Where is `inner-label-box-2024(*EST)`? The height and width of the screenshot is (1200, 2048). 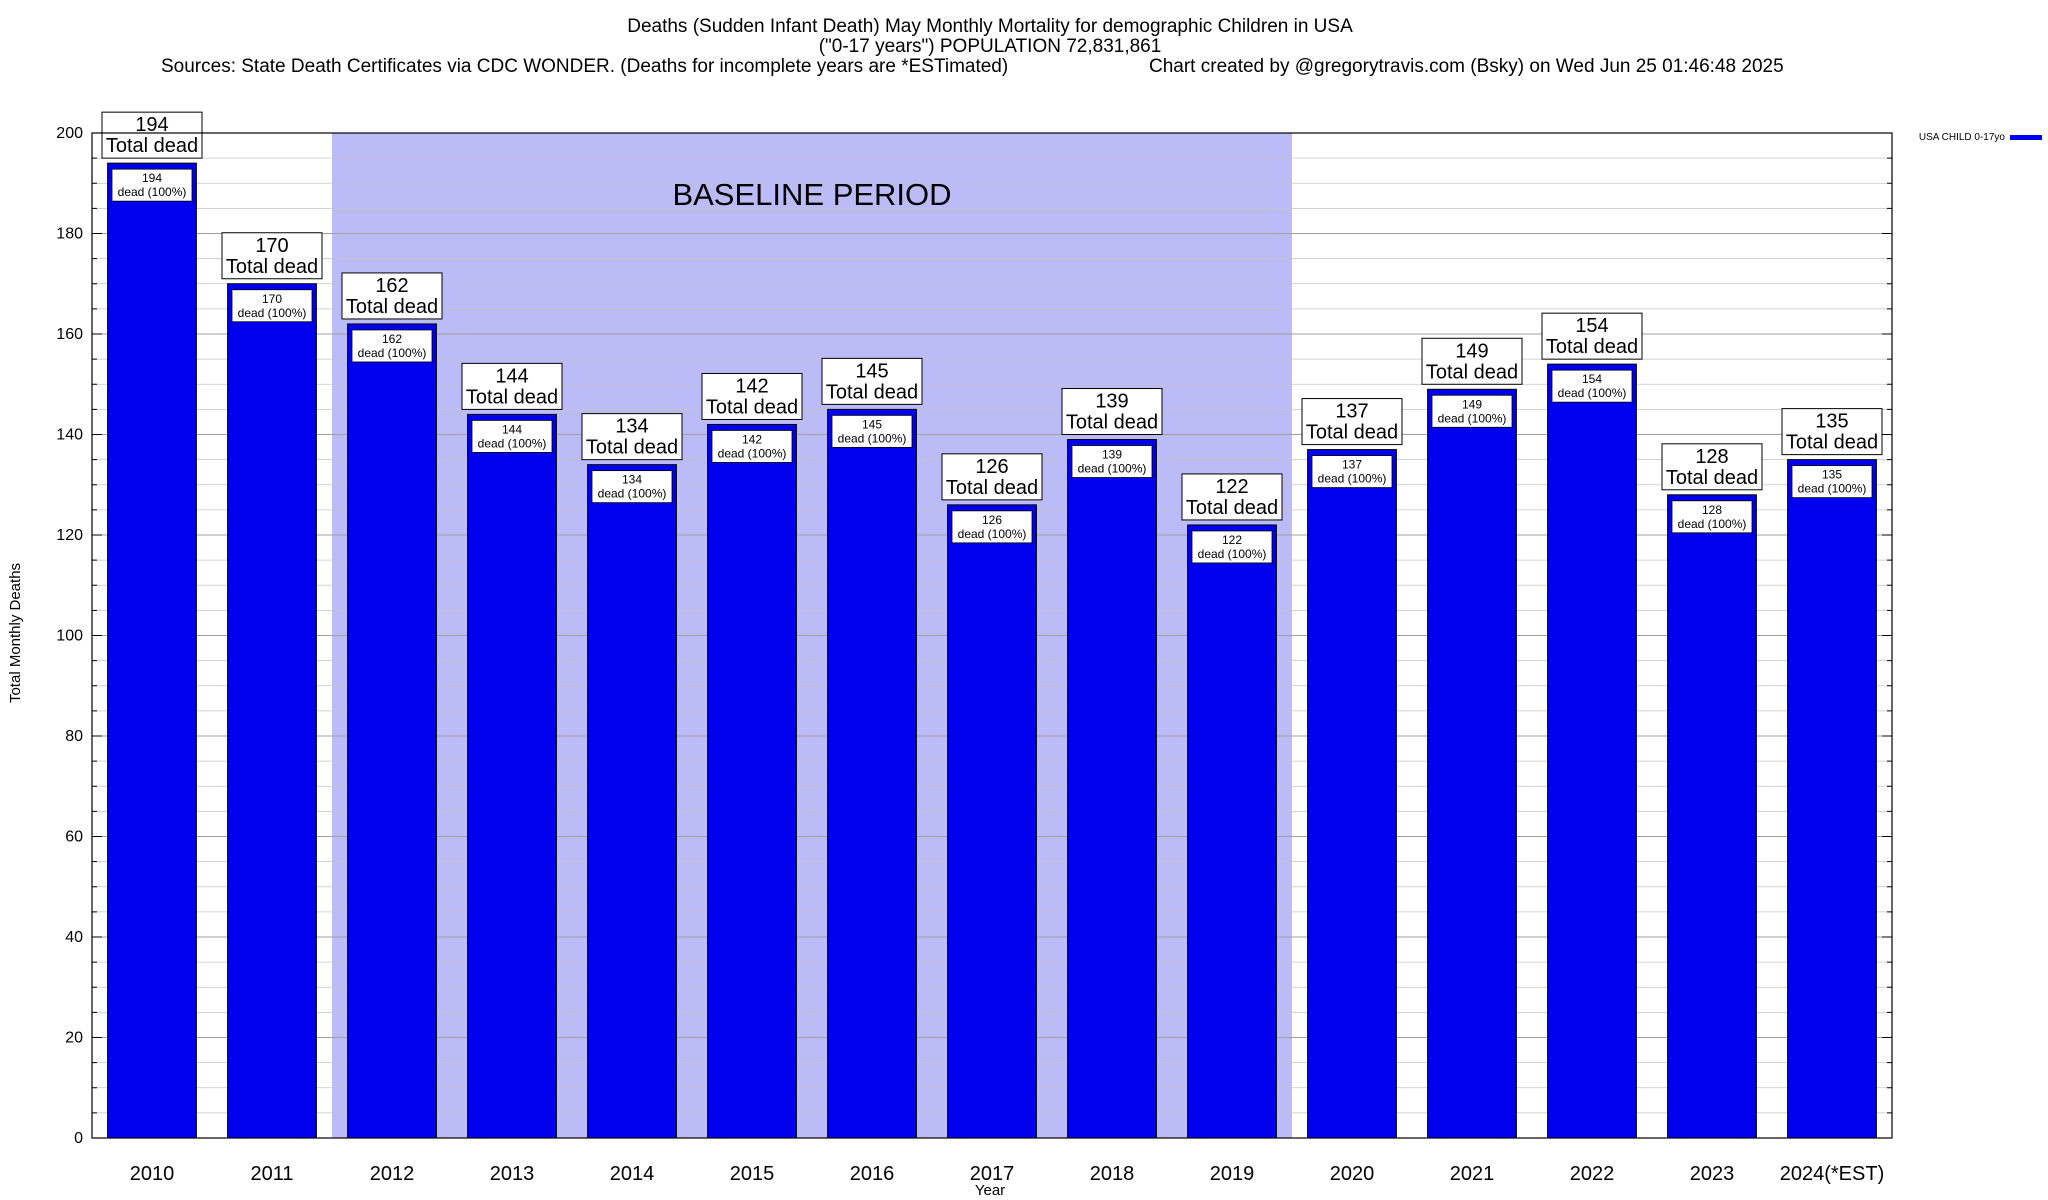
inner-label-box-2024(*EST) is located at coordinates (1832, 482).